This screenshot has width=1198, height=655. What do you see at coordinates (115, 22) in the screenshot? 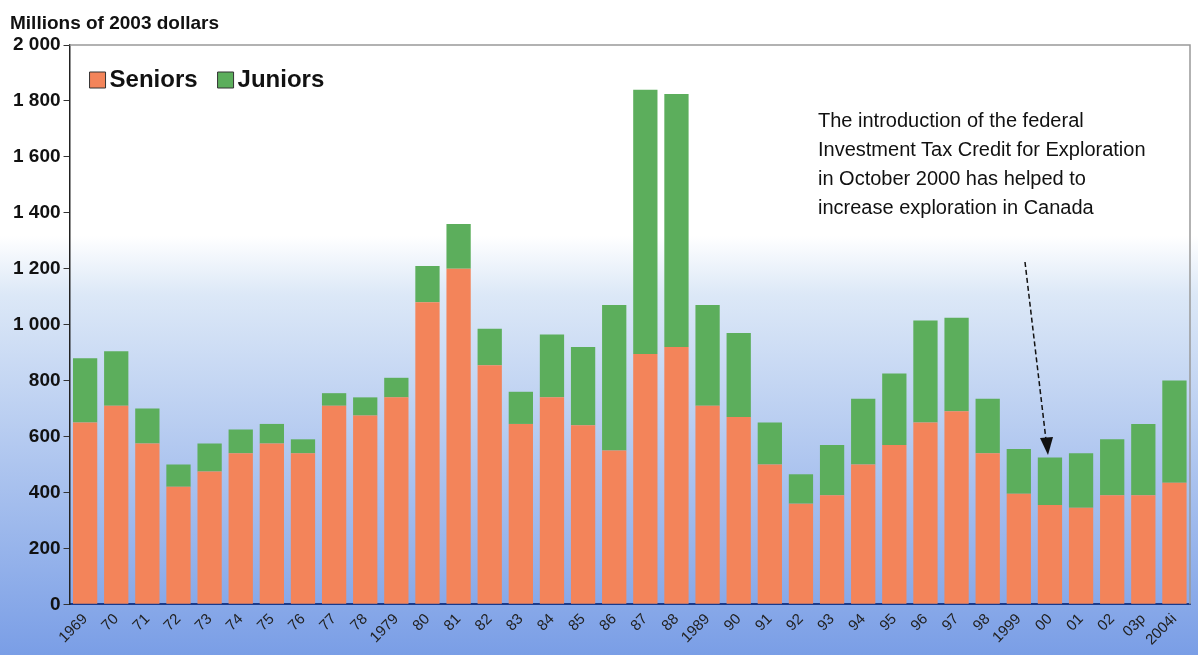
I see `y-axis-title: Millions of 2003 dollars` at bounding box center [115, 22].